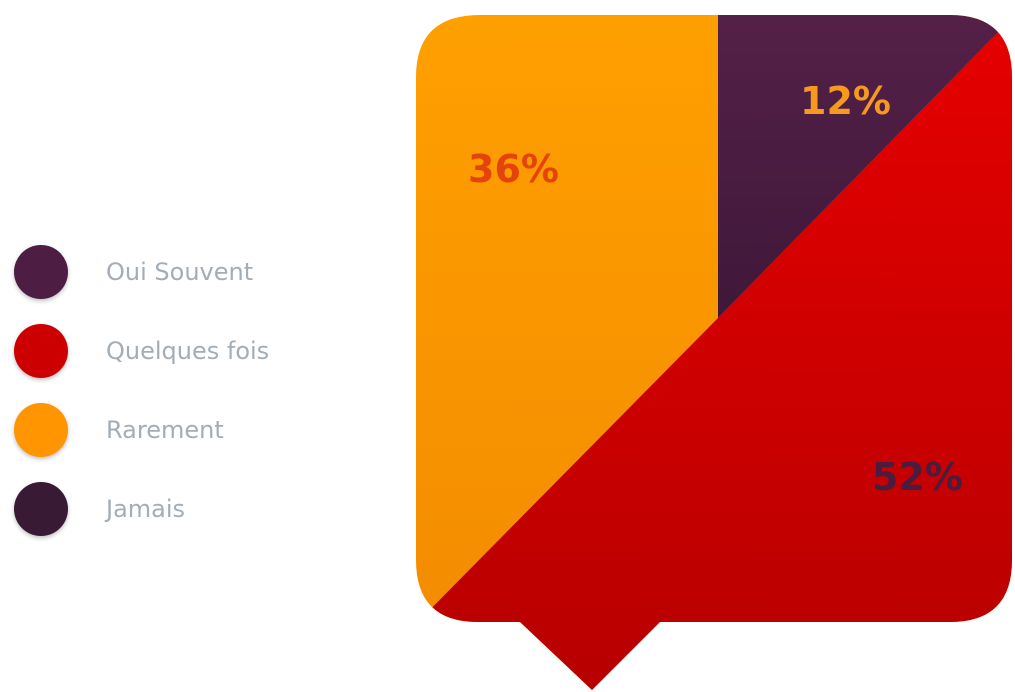 The image size is (1015, 692). I want to click on legend-label: Jamais, so click(146, 508).